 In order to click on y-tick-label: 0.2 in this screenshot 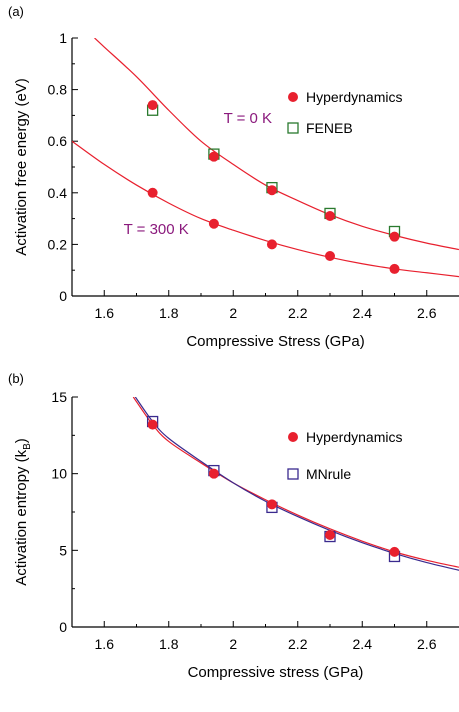, I will do `click(58, 244)`.